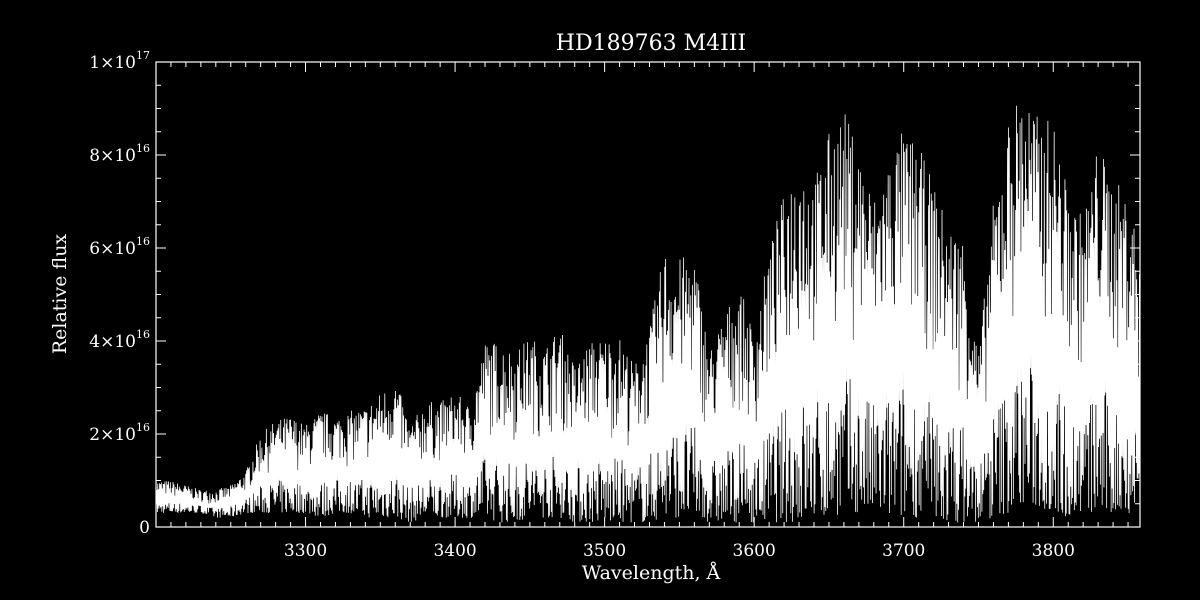 The image size is (1200, 600). What do you see at coordinates (754, 551) in the screenshot?
I see `x-tick-label: 3600` at bounding box center [754, 551].